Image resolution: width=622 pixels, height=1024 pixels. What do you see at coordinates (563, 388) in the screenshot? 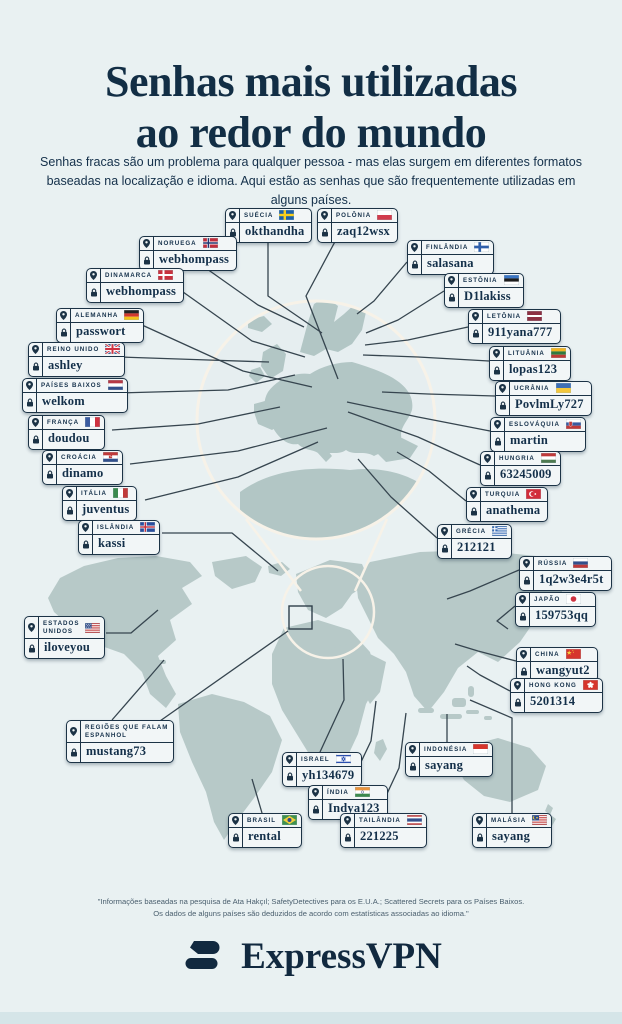
I see `flag-ukraine-icon` at bounding box center [563, 388].